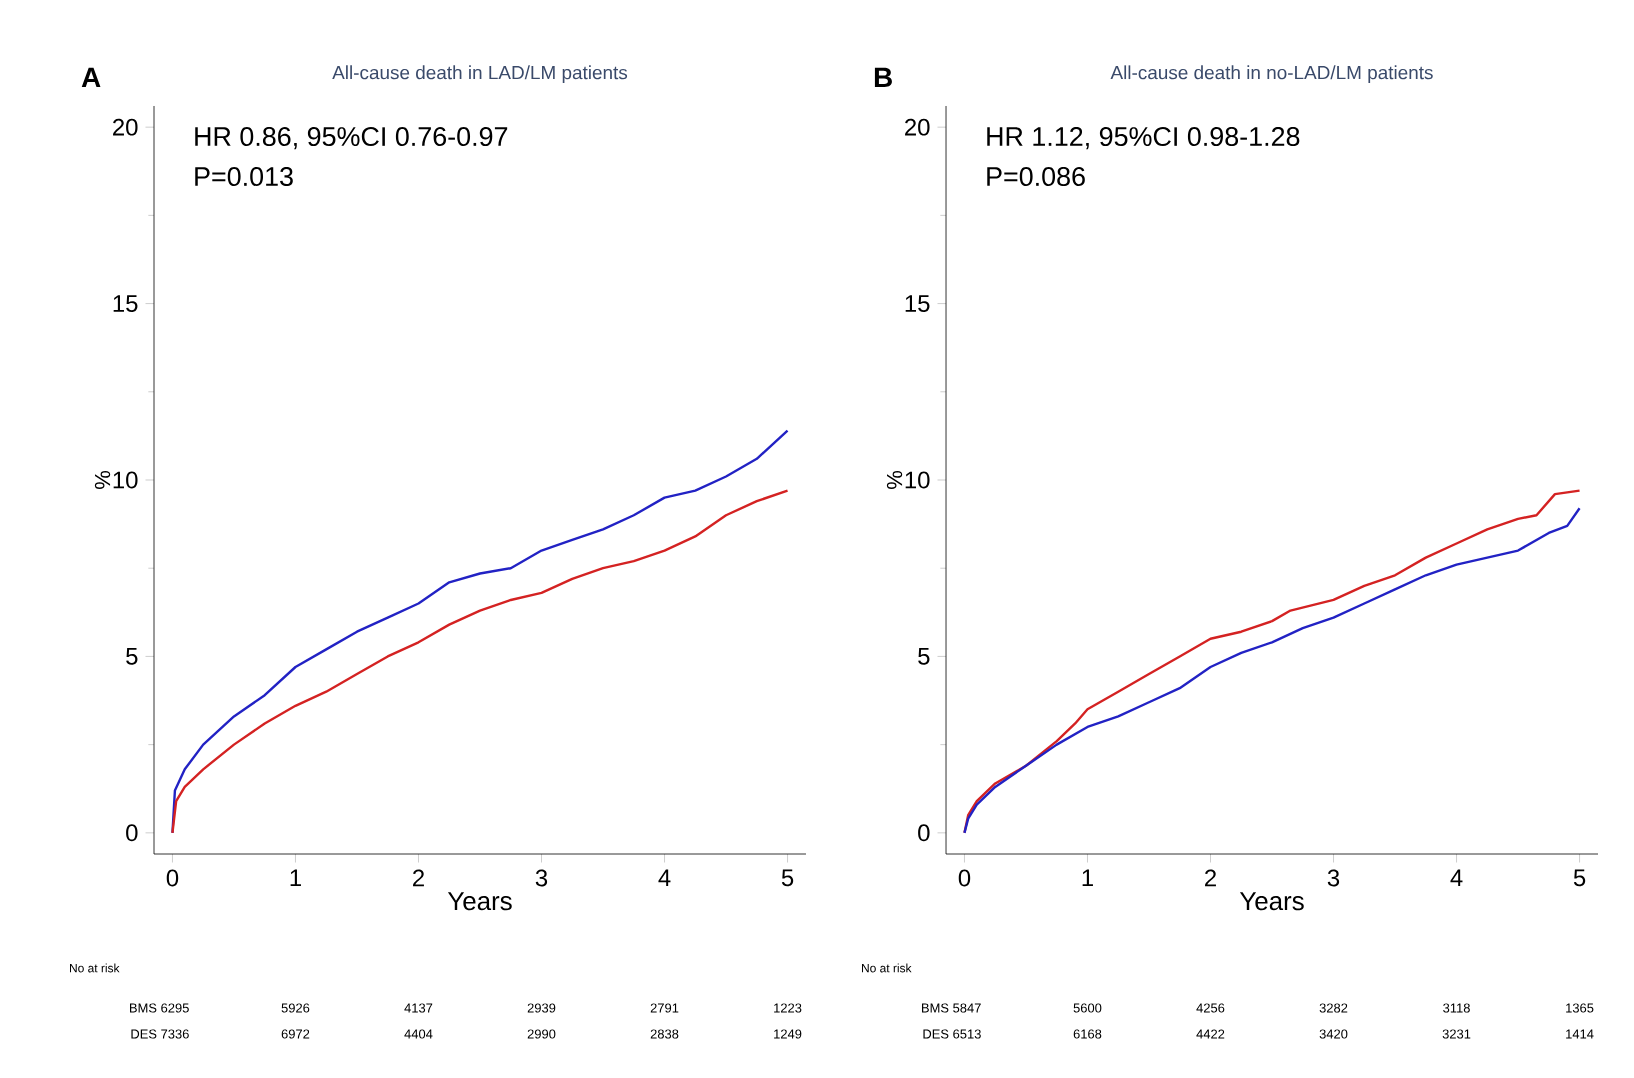  Describe the element at coordinates (351, 138) in the screenshot. I see `annotation: HR 0.86, 95%CI 0.76-0.97` at that location.